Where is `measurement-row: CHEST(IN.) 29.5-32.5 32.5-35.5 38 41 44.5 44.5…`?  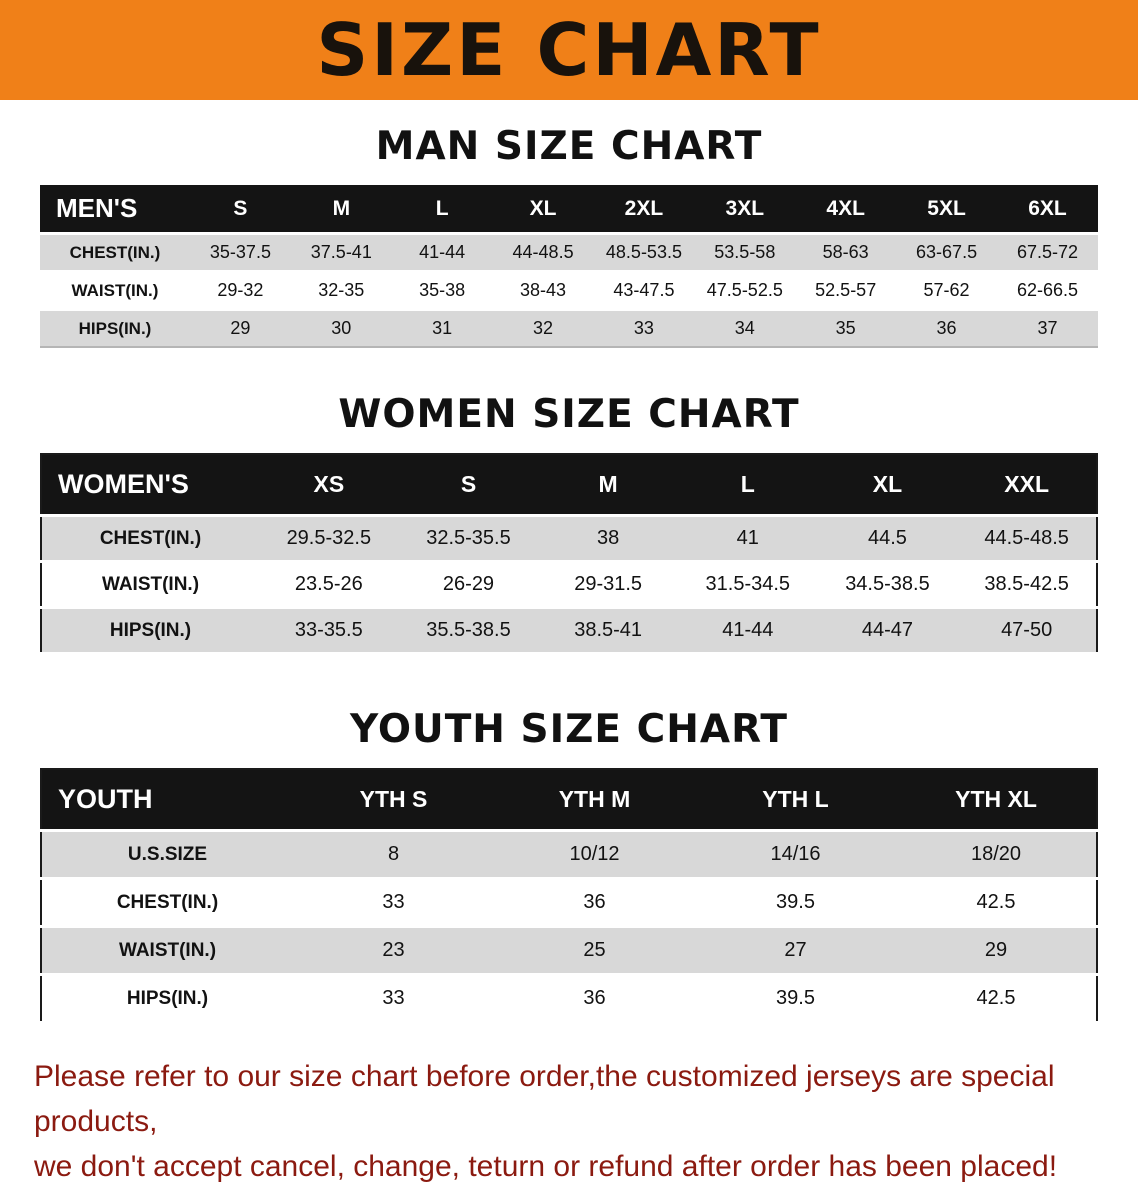
measurement-row: CHEST(IN.) 29.5-32.5 32.5-35.5 38 41 44.5 44.5… is located at coordinates (569, 538).